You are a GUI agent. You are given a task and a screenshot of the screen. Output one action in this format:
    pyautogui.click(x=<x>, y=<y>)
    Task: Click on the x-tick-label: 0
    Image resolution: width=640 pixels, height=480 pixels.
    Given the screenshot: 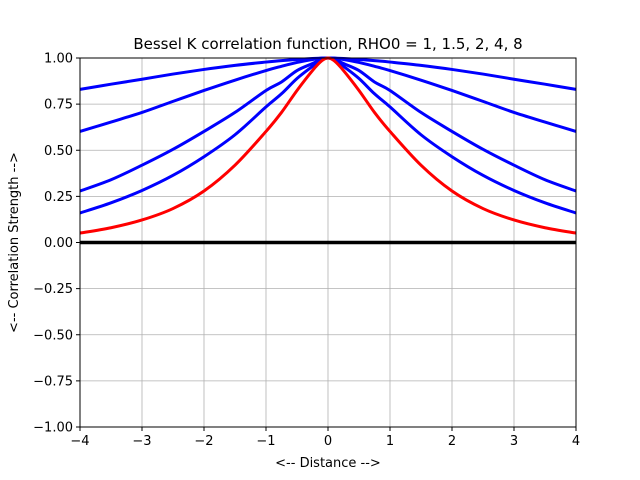 What is the action you would take?
    pyautogui.click(x=328, y=441)
    